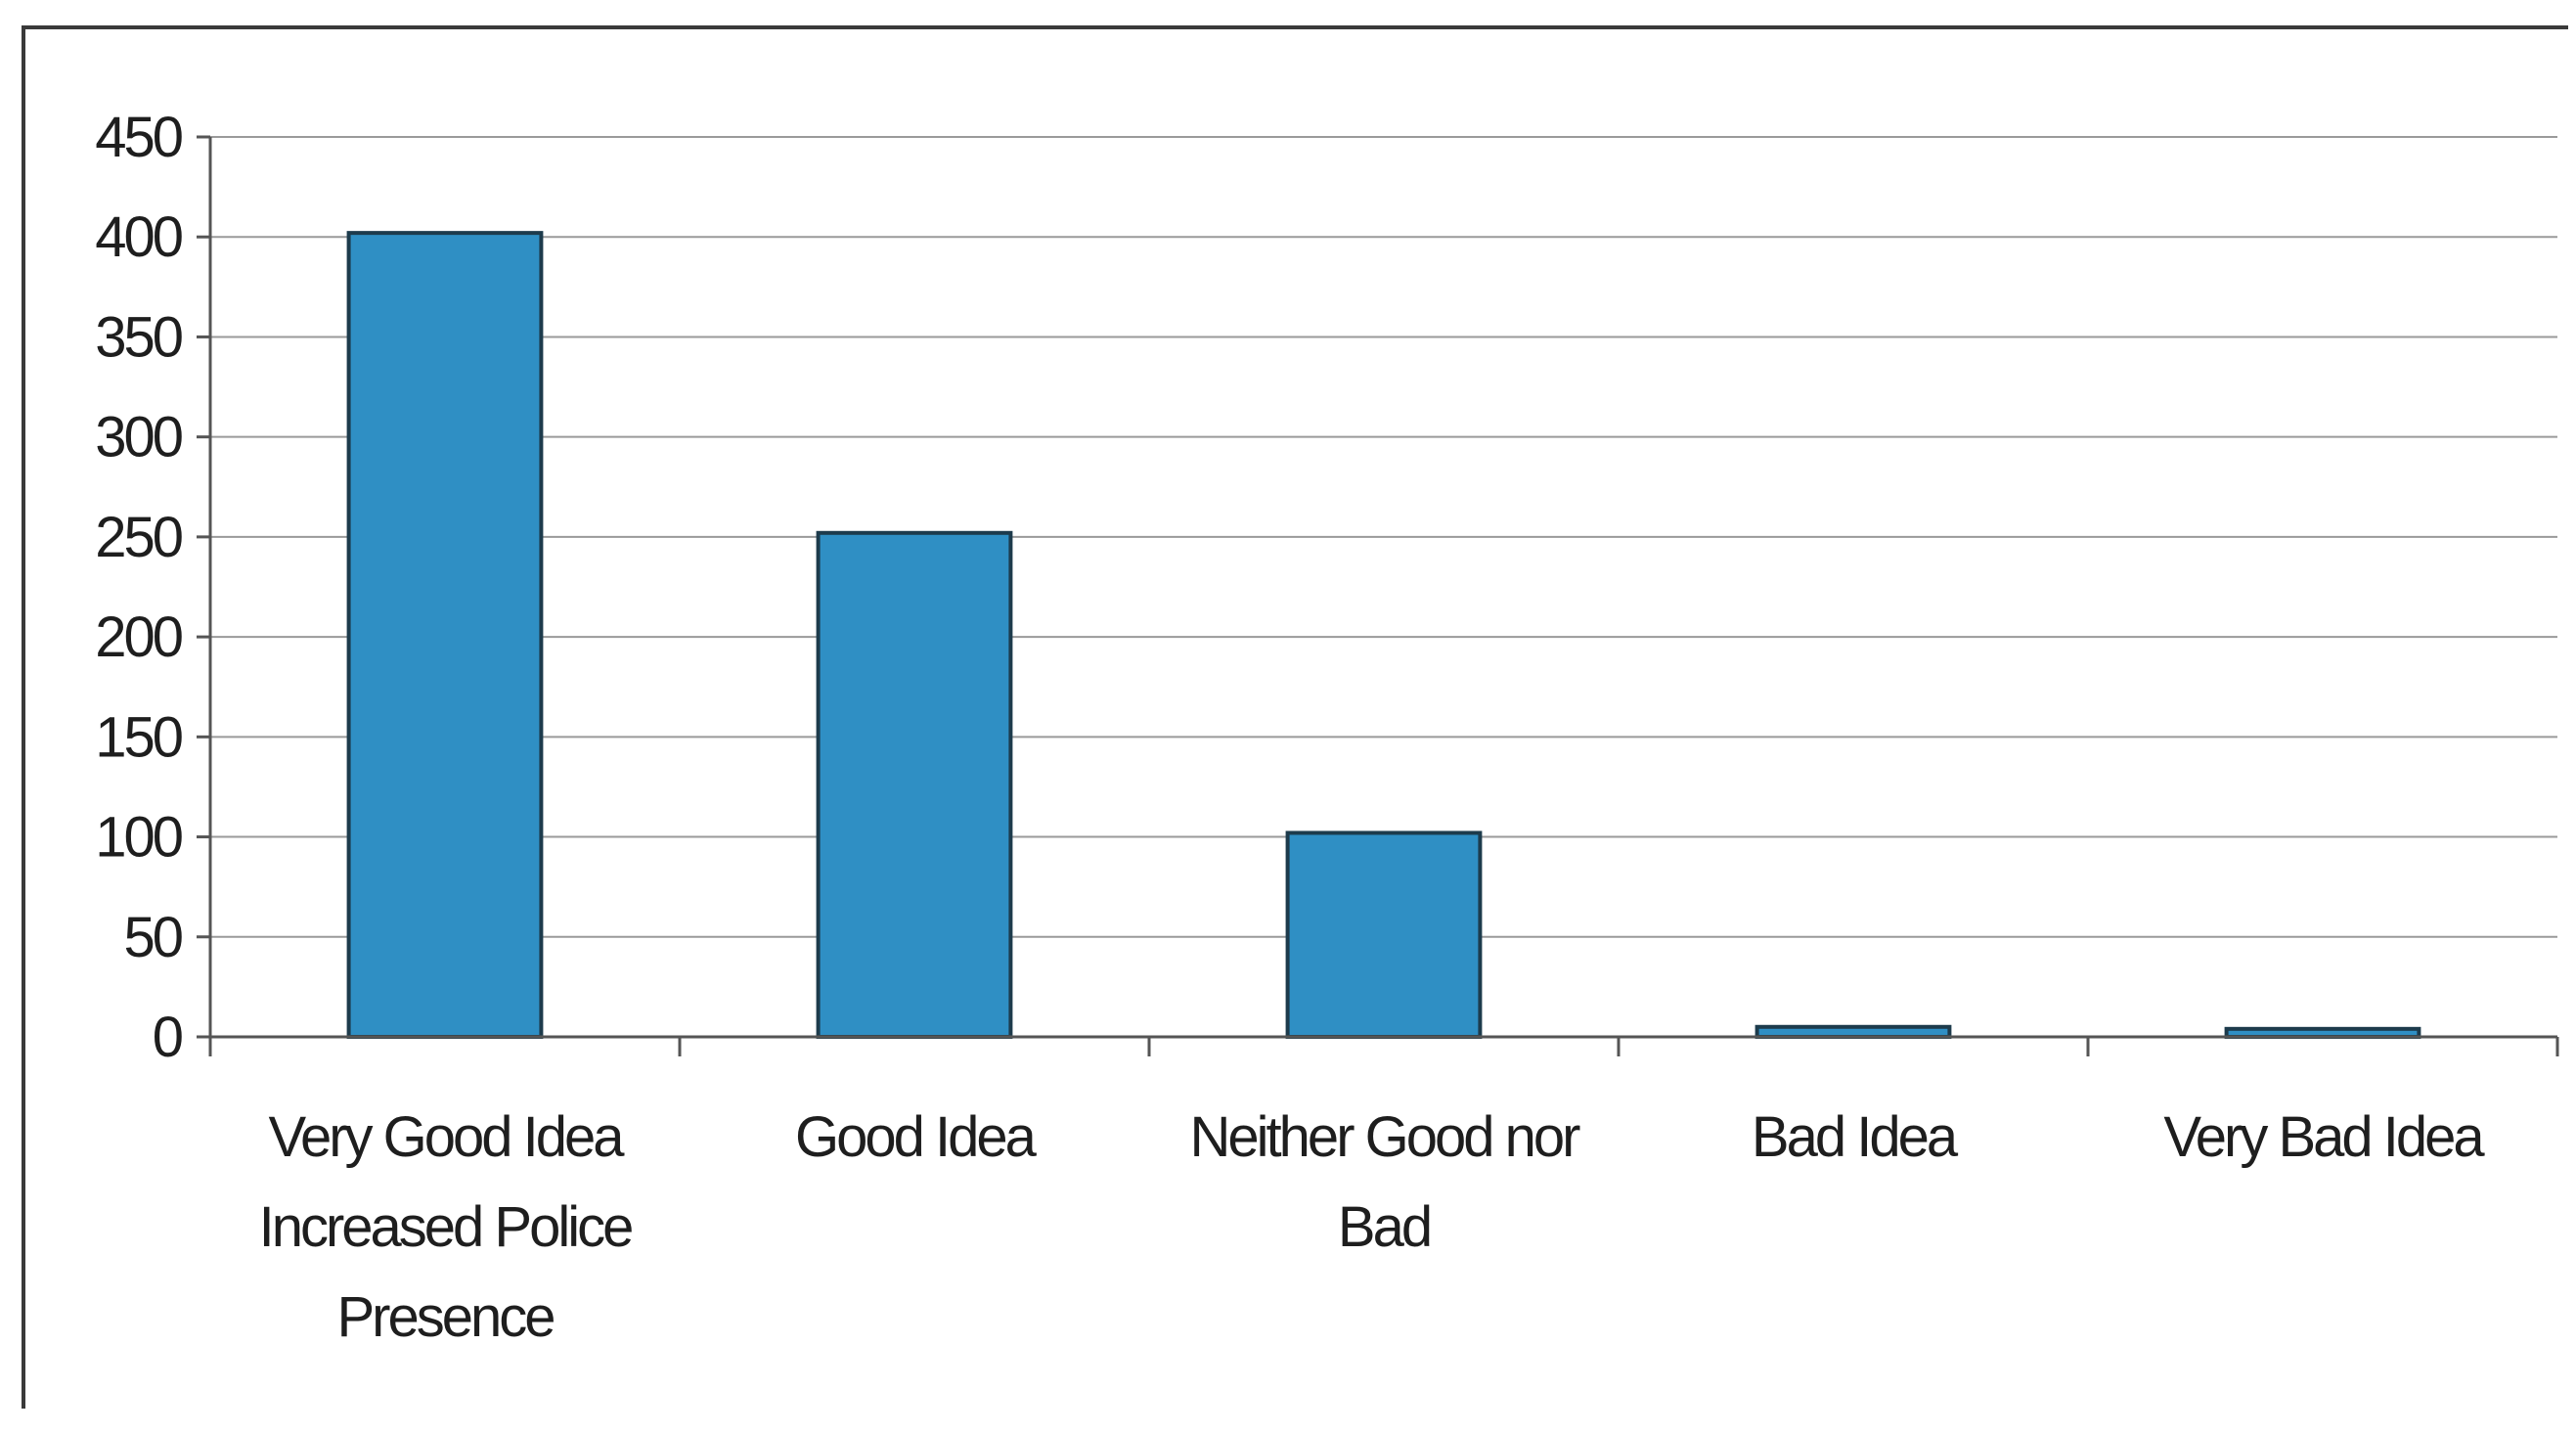 This screenshot has height=1434, width=2576. I want to click on x-category-label: Very Bad Idea, so click(2324, 1137).